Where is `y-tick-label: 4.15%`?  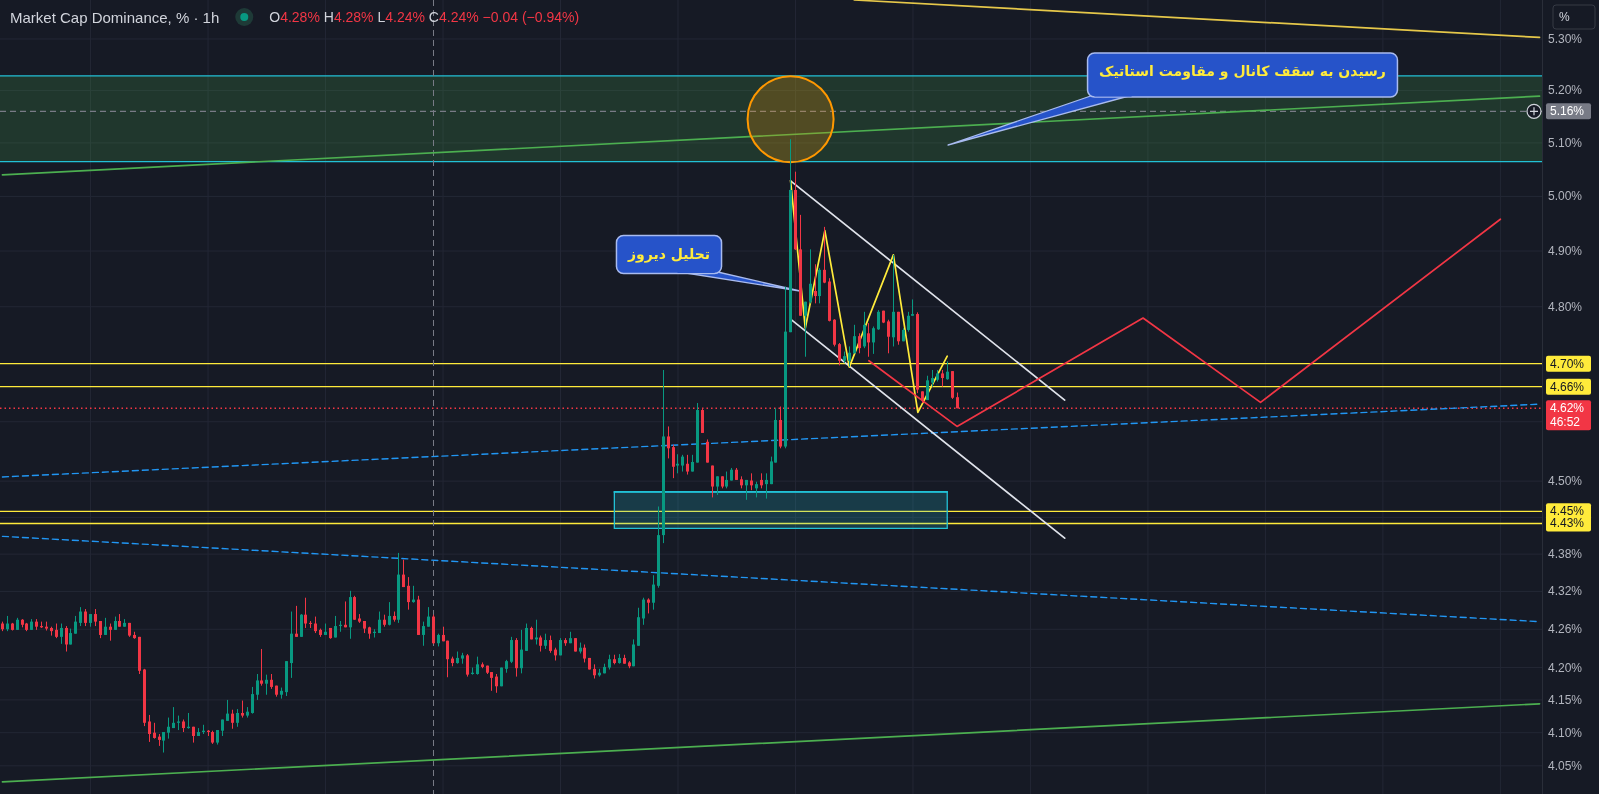
y-tick-label: 4.15% is located at coordinates (1565, 699).